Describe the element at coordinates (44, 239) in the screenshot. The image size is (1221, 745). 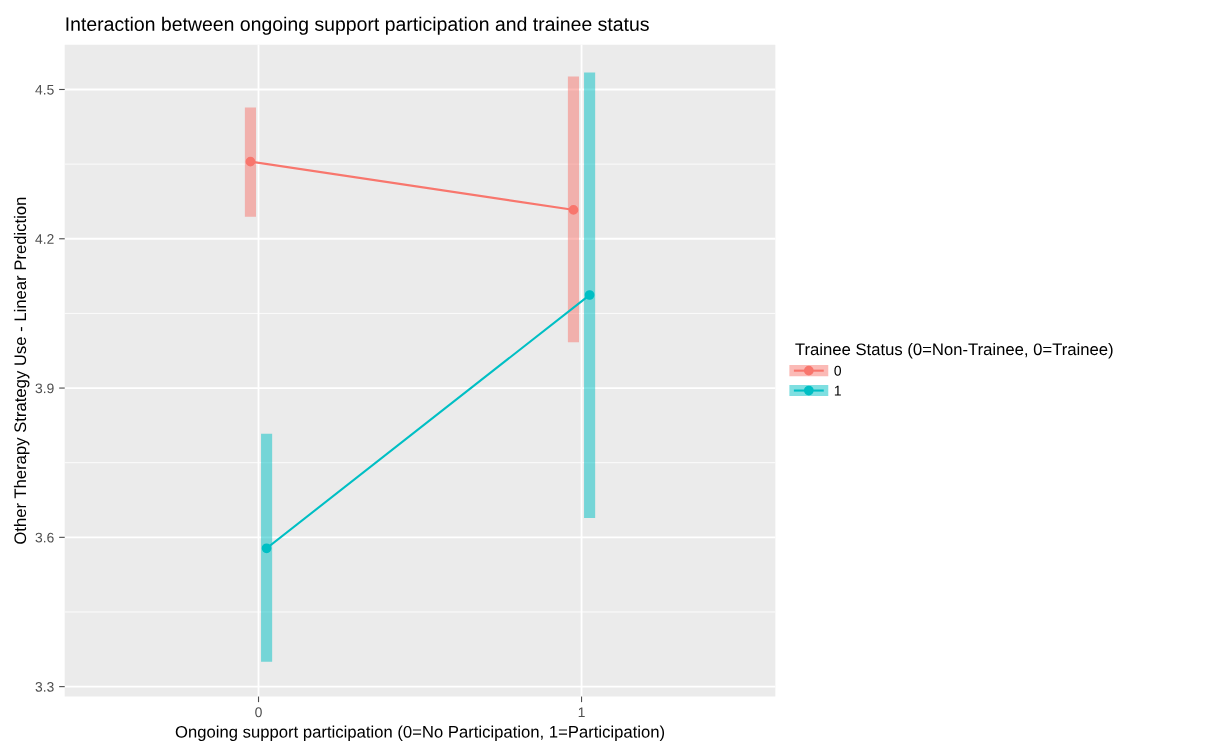
I see `y-tick-label: 4.2` at that location.